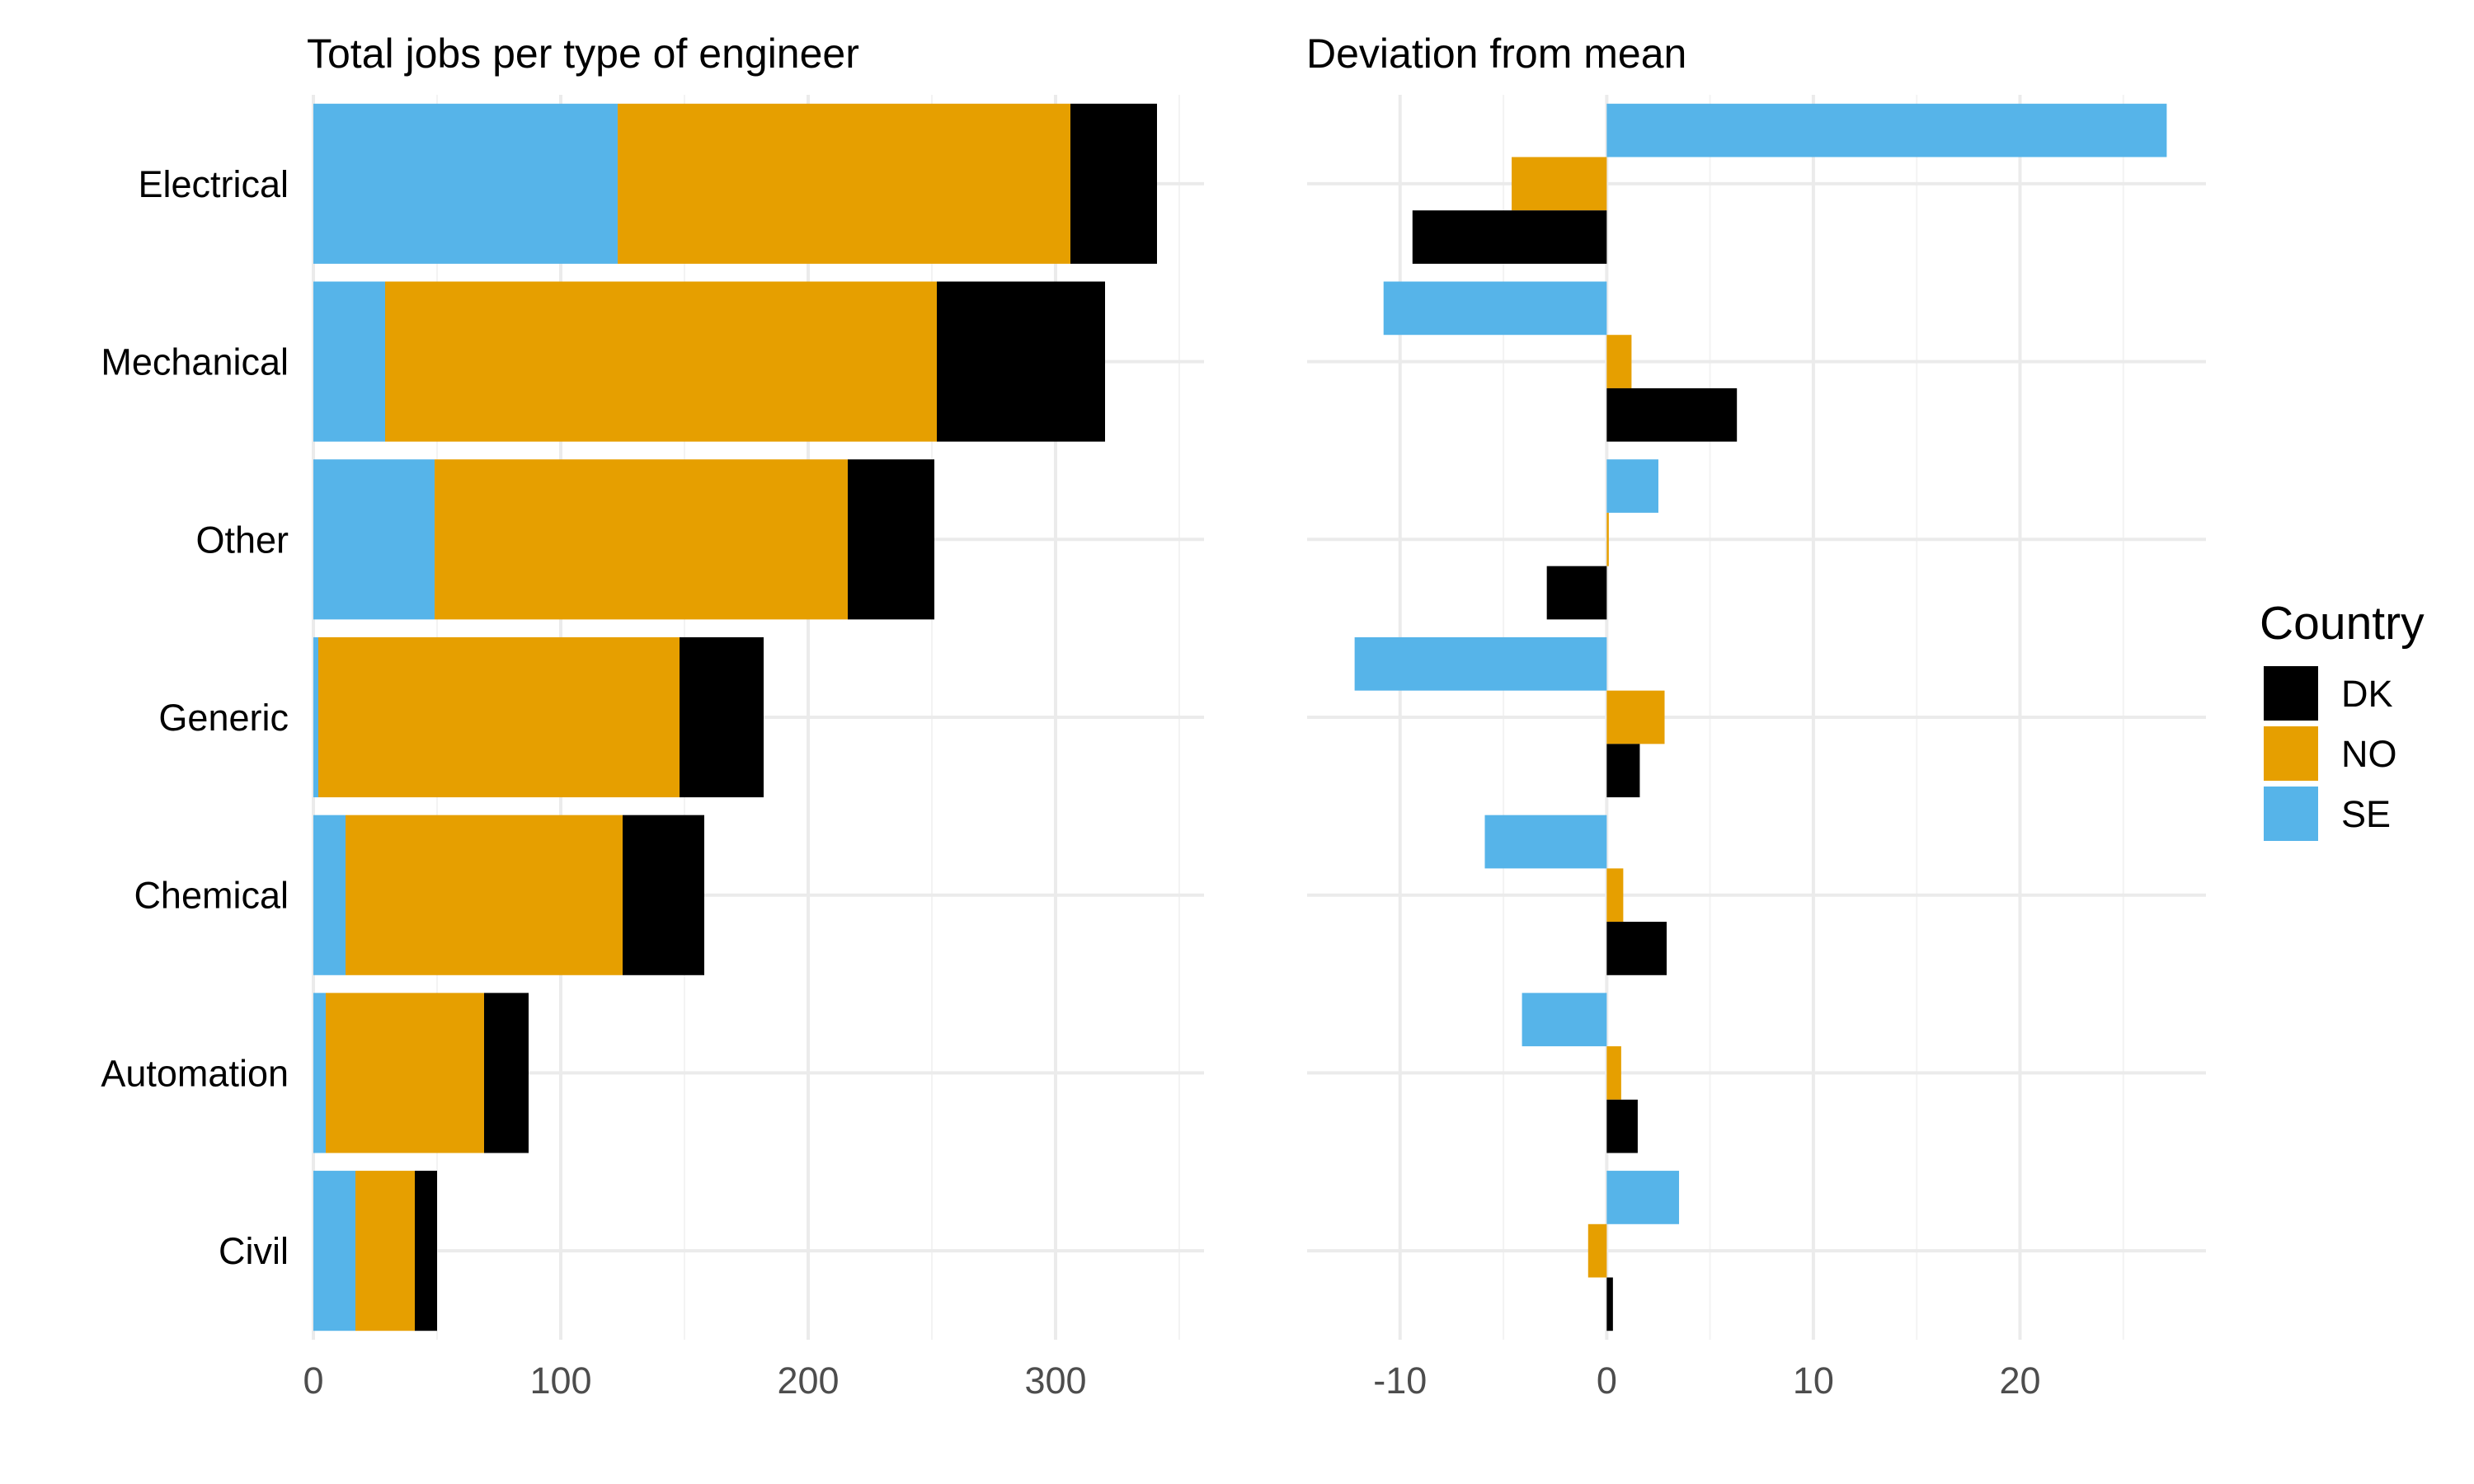  What do you see at coordinates (2291, 814) in the screenshot?
I see `legend-swatch-se` at bounding box center [2291, 814].